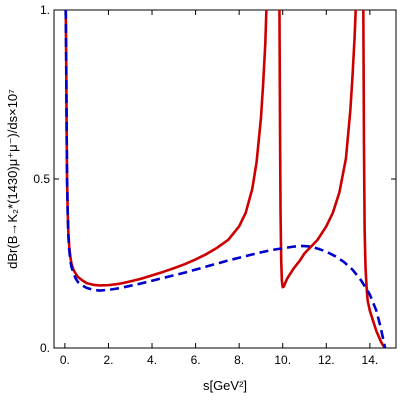  Describe the element at coordinates (225, 385) in the screenshot. I see `x-axis-title: s[GeV²]` at that location.